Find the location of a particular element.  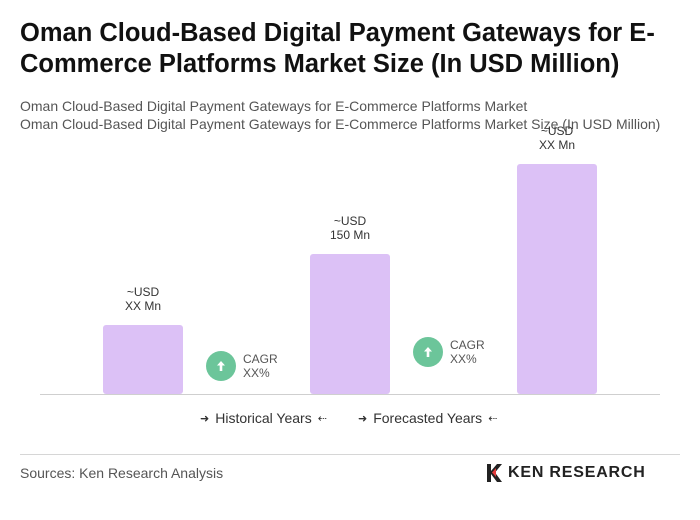

legend-historical: ➜ Historical Years ⇠ is located at coordinates (263, 418).